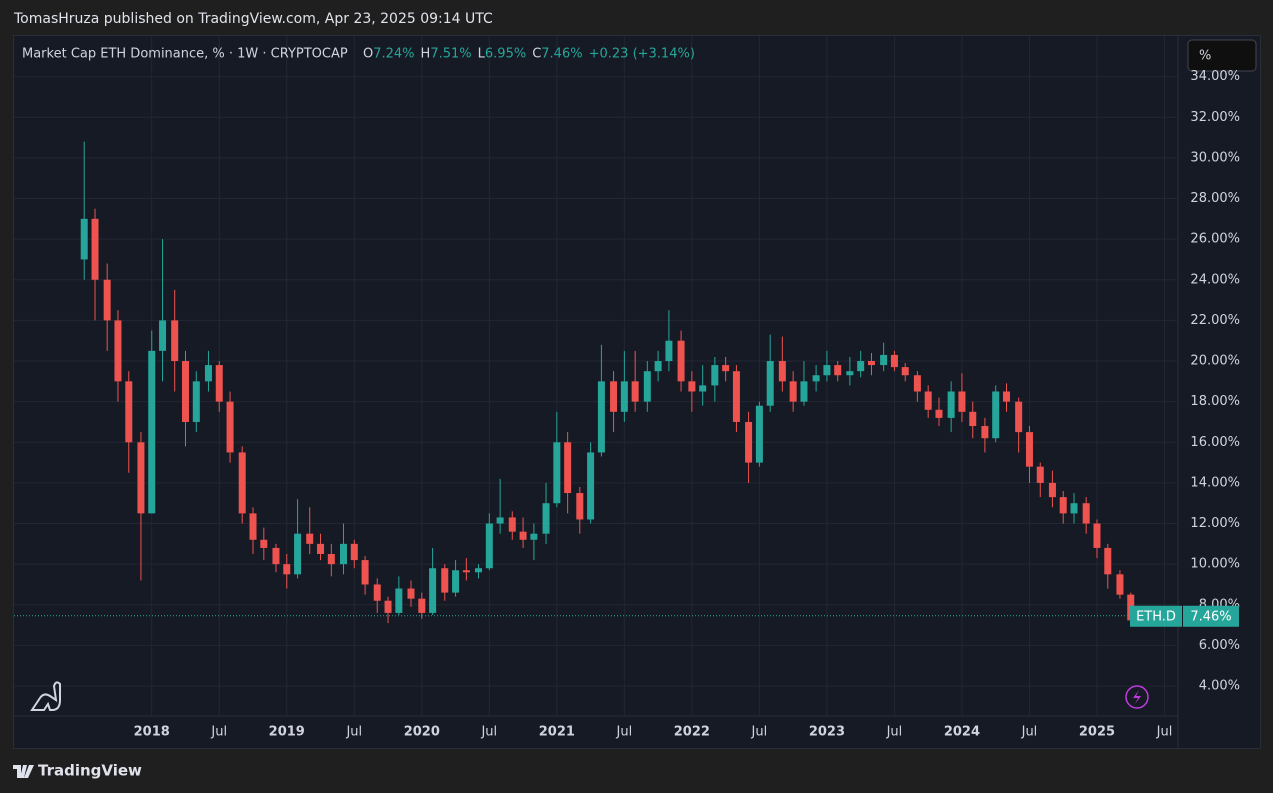 The height and width of the screenshot is (793, 1273). Describe the element at coordinates (1215, 157) in the screenshot. I see `y-tick-label: 30.00%` at that location.